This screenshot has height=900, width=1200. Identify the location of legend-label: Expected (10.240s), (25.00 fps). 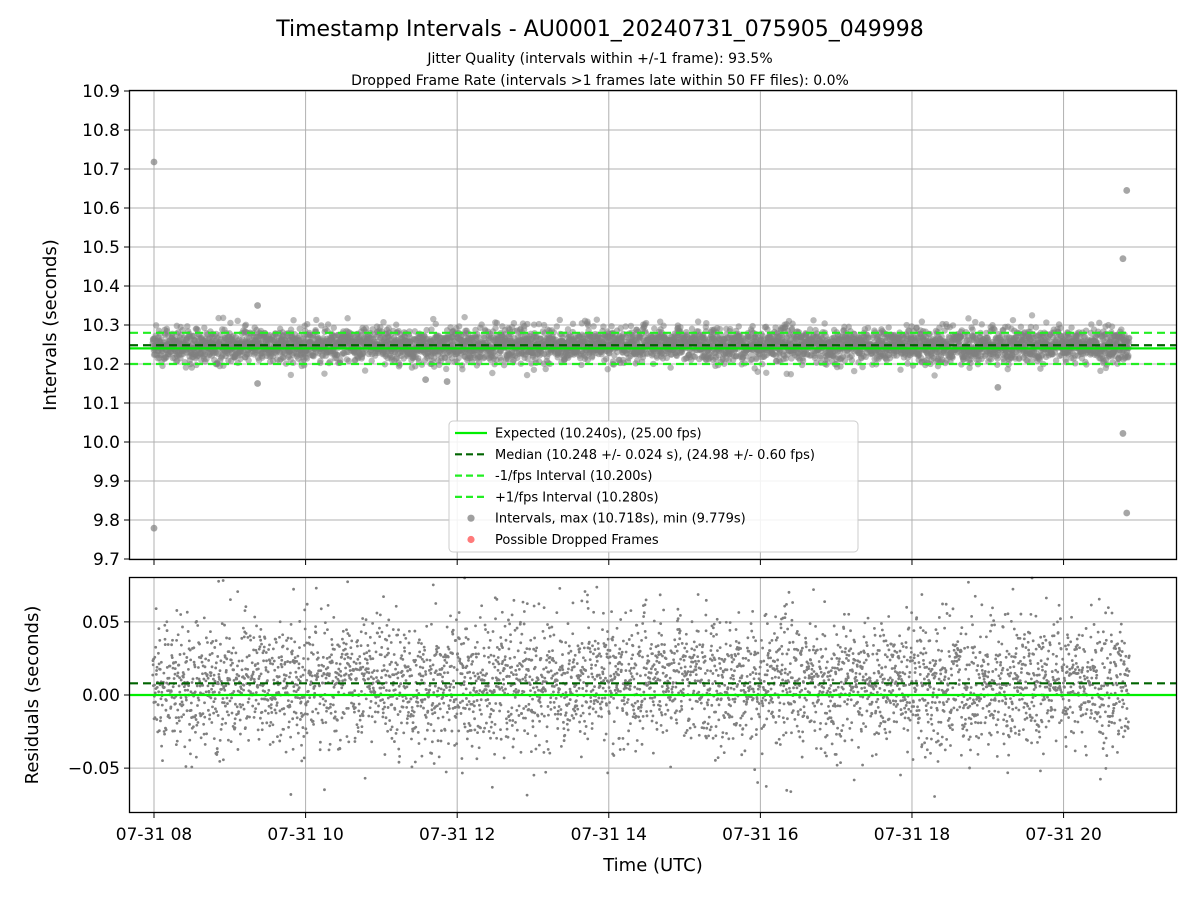
(598, 434).